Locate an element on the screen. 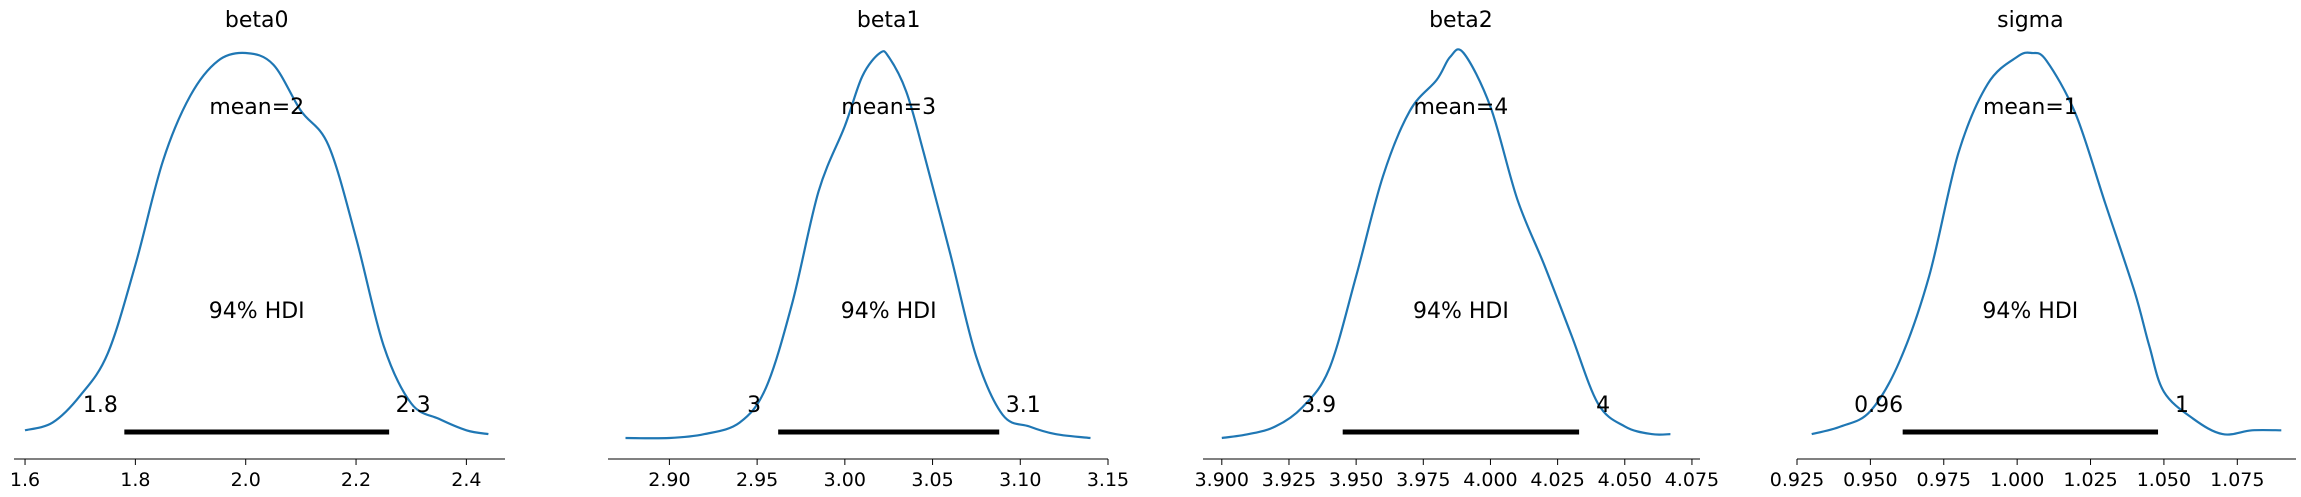  x-tick-label: 3.900 is located at coordinates (1222, 480).